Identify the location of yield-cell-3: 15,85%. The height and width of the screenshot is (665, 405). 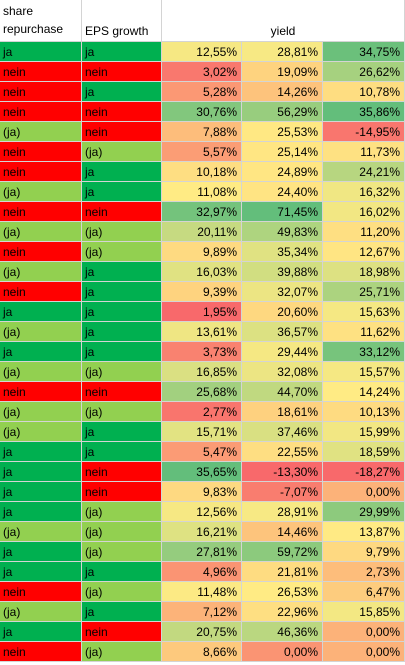
(364, 612).